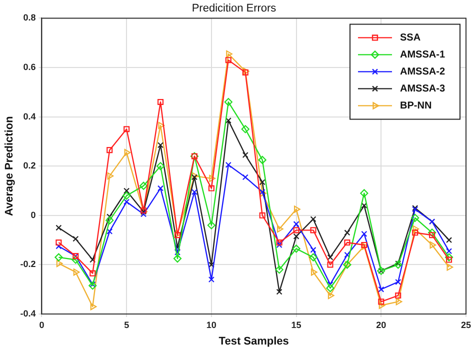  What do you see at coordinates (416, 106) in the screenshot?
I see `legend-label: BP-NN` at bounding box center [416, 106].